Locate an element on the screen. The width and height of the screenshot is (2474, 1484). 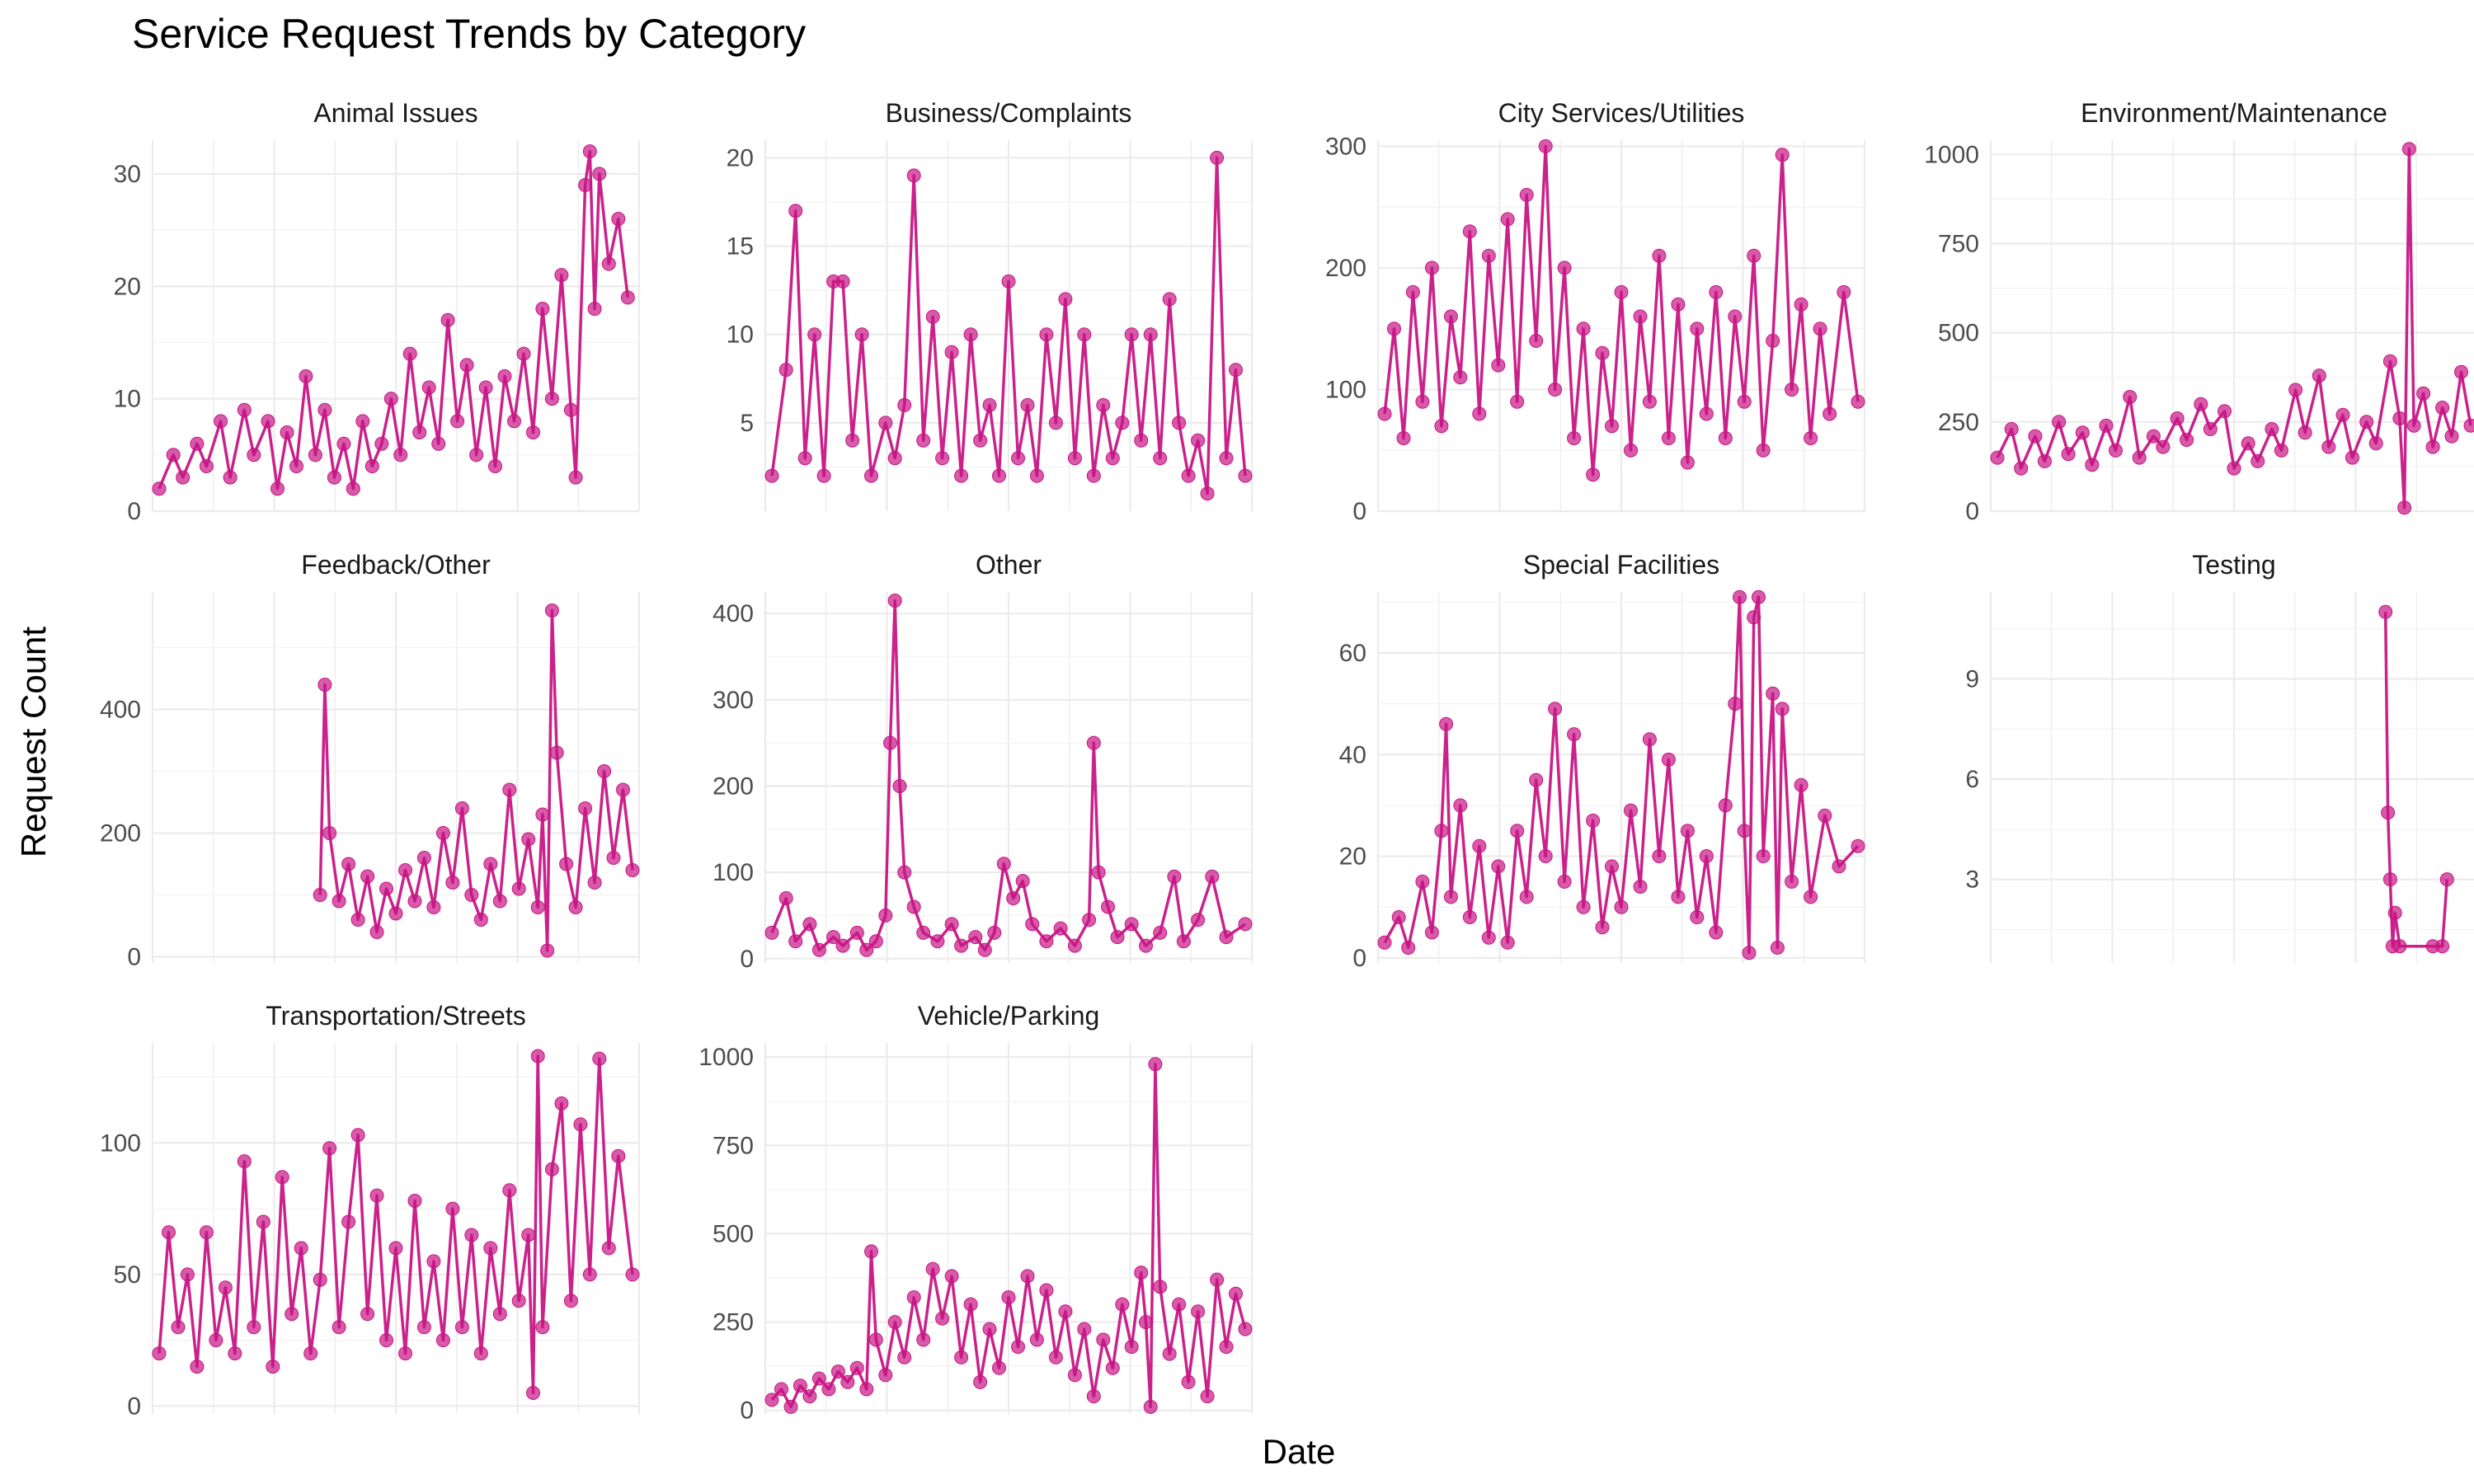
panel-city-services-utilities: 0 100 200 300 City Services/Utilities is located at coordinates (1595, 311).